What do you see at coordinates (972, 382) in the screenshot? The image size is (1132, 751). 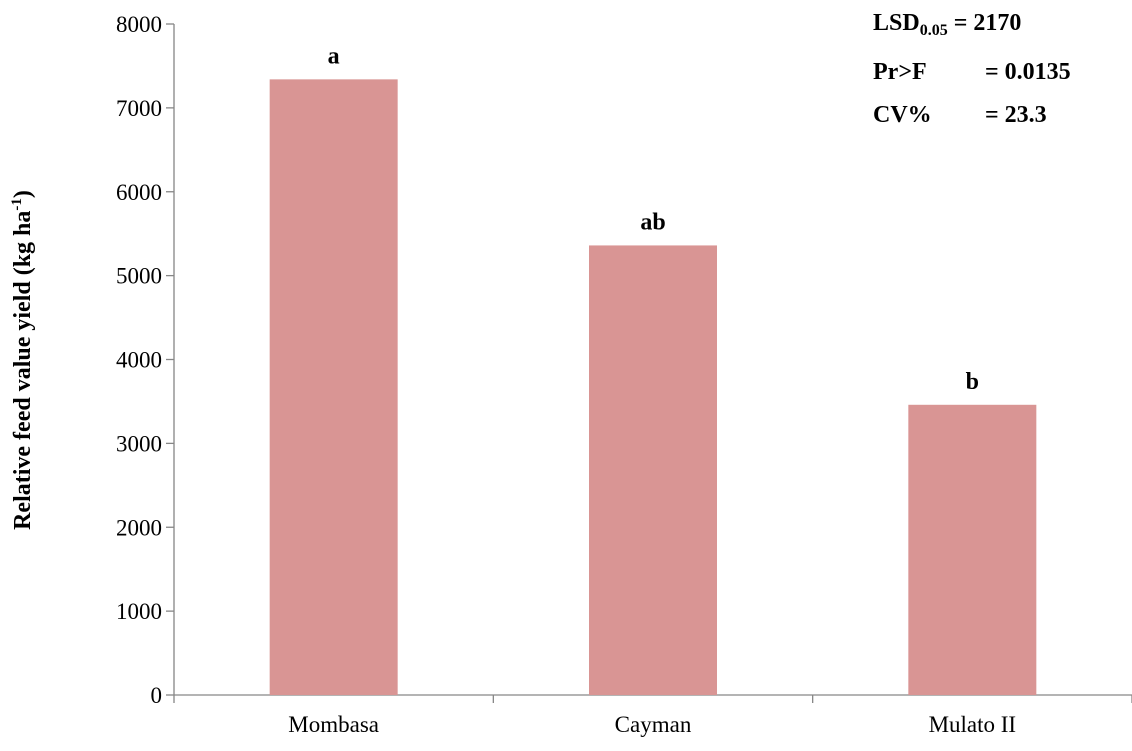 I see `significance-letter: b` at bounding box center [972, 382].